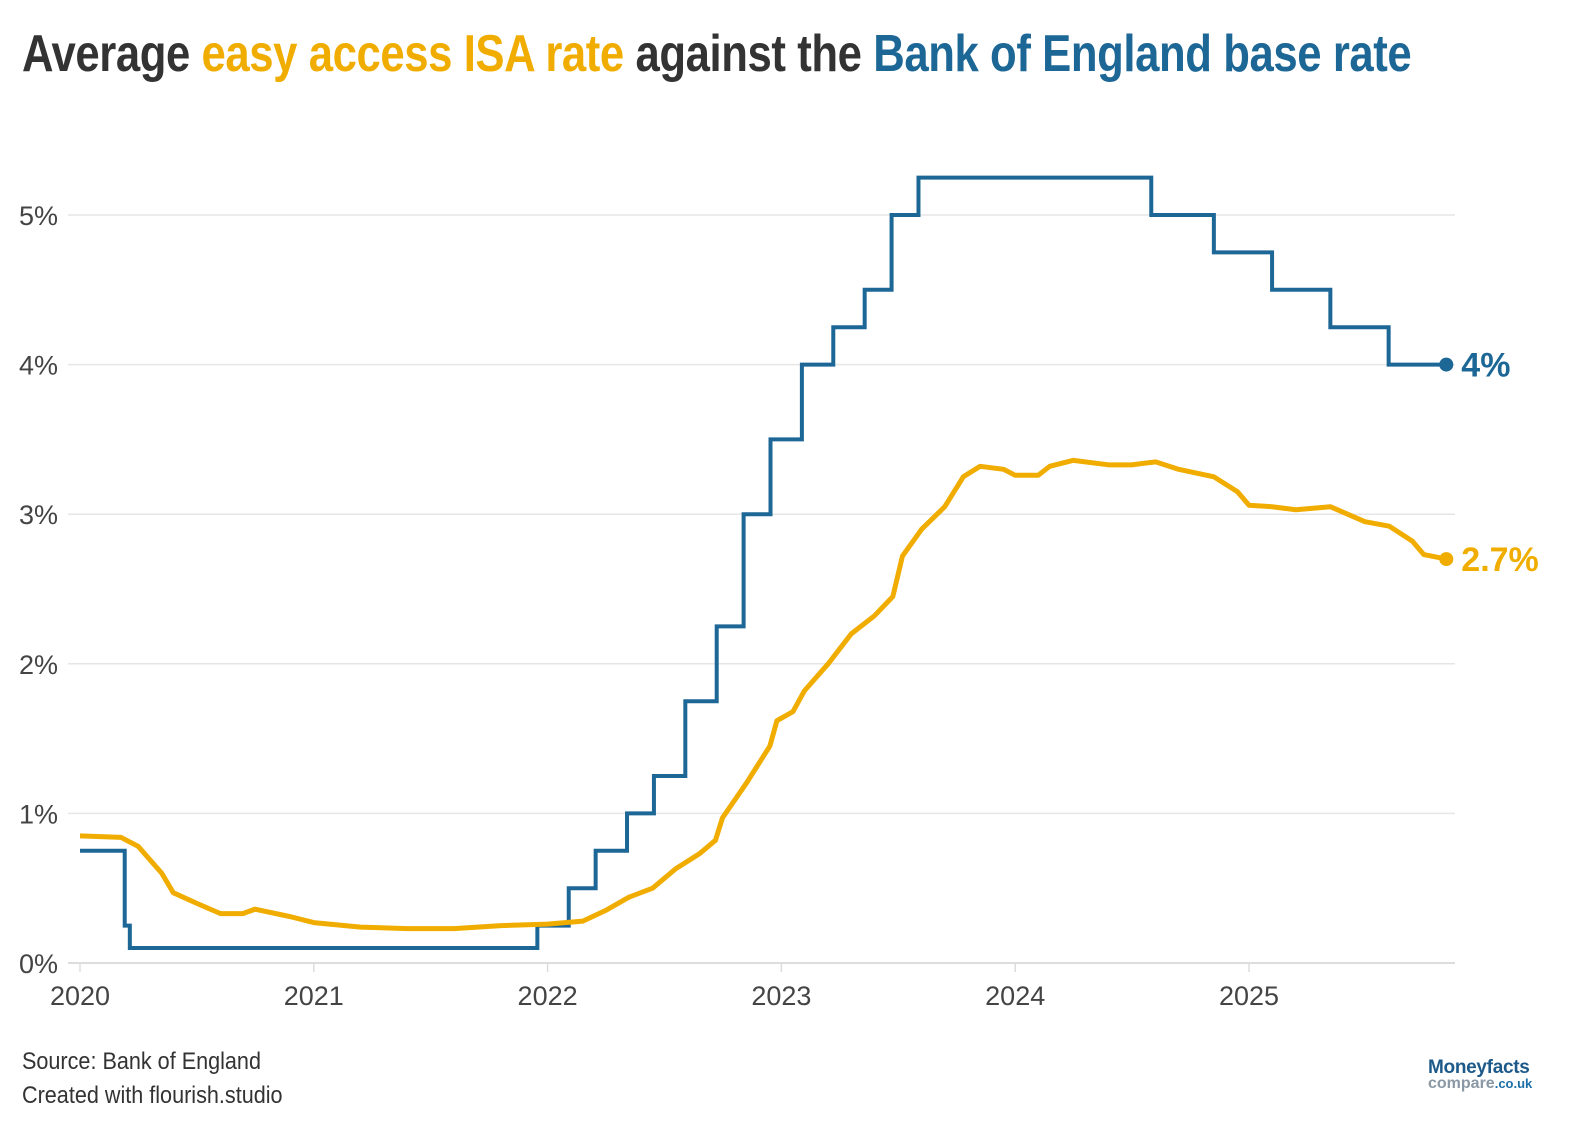  I want to click on x-tick-label: 2020, so click(80, 996).